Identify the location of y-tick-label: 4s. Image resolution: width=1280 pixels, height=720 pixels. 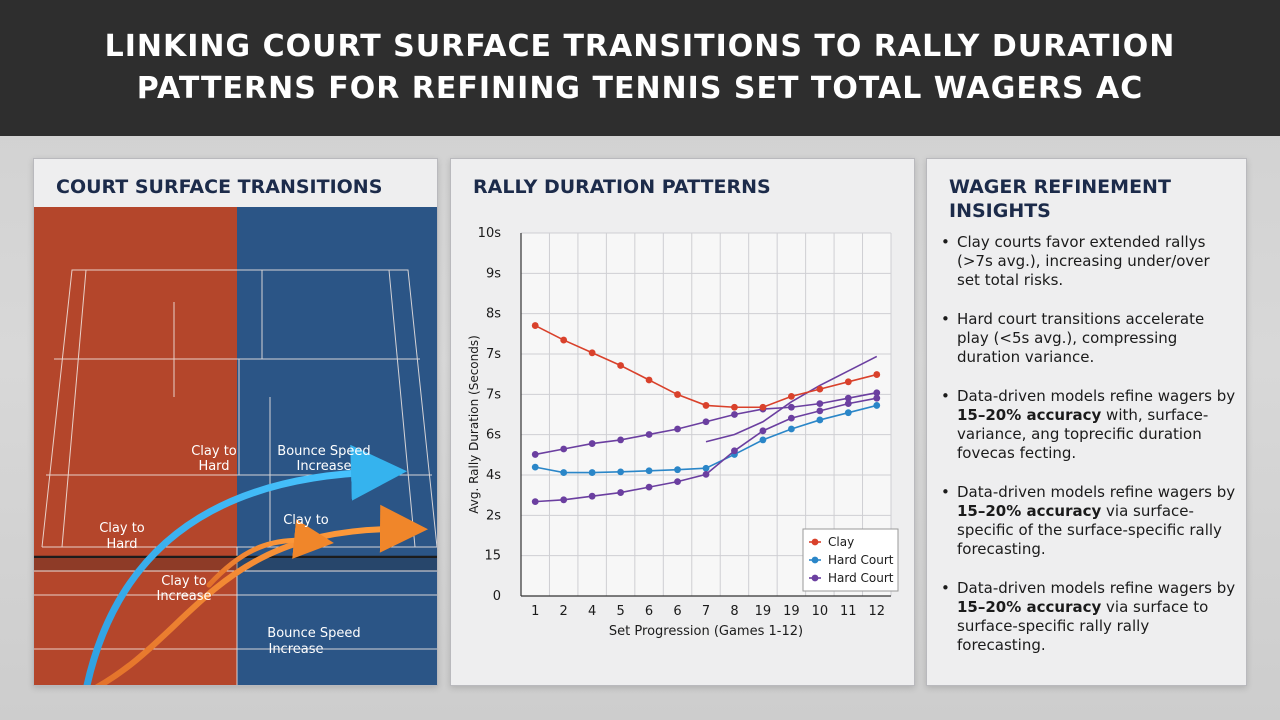
(493, 475).